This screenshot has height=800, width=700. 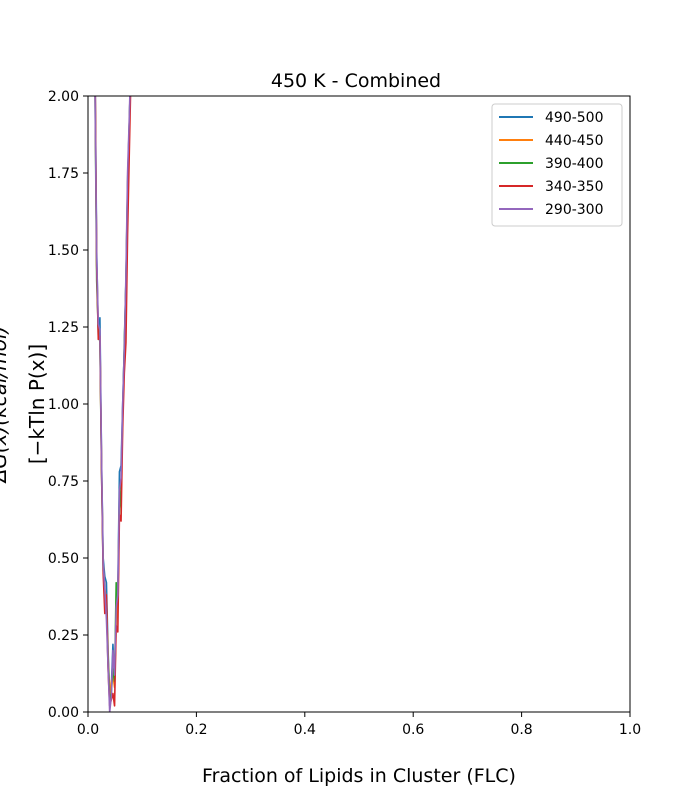 What do you see at coordinates (63, 97) in the screenshot?
I see `y-tick-label: 2.00` at bounding box center [63, 97].